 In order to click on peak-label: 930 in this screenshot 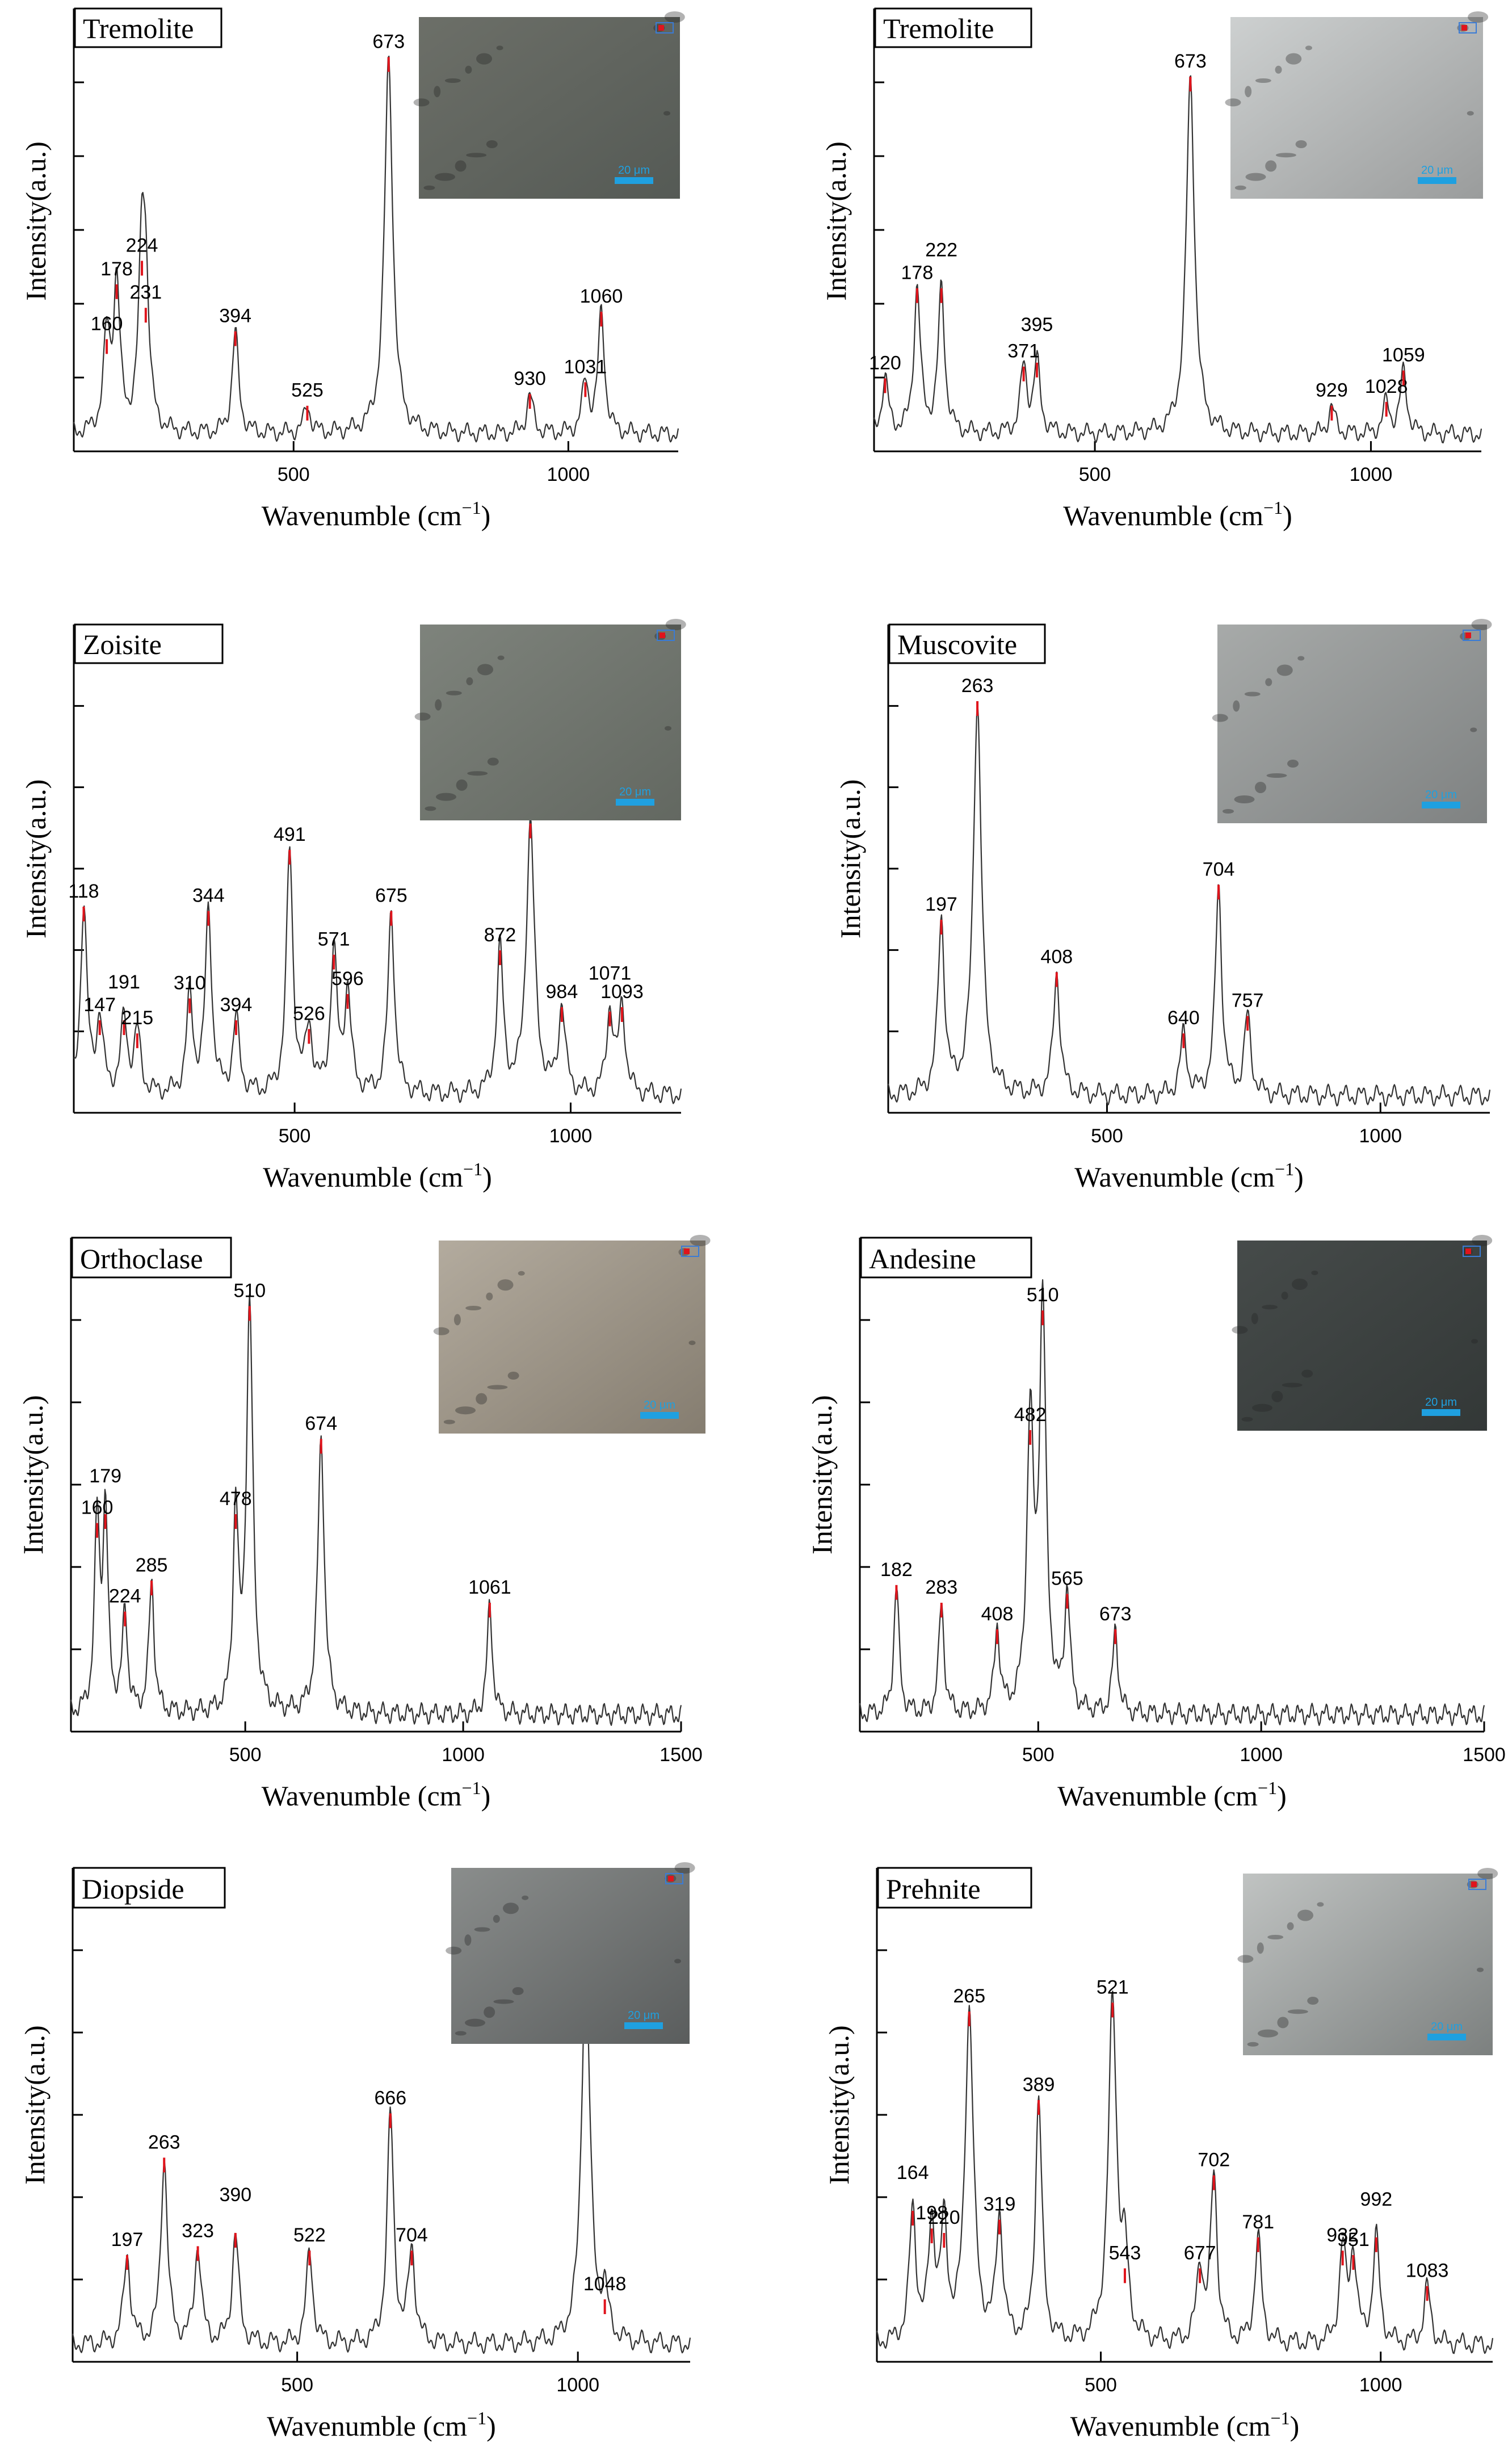, I will do `click(530, 378)`.